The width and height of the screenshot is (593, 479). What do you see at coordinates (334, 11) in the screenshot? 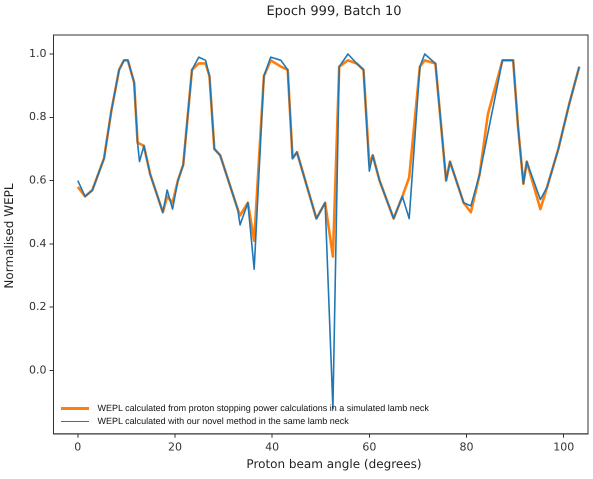
I see `chart-title: Epoch 999, Batch 10` at bounding box center [334, 11].